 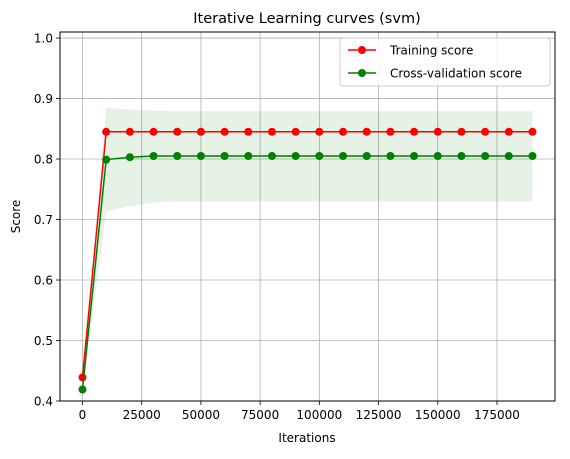 I want to click on legend: Training score Cross-validation score, so click(x=445, y=62).